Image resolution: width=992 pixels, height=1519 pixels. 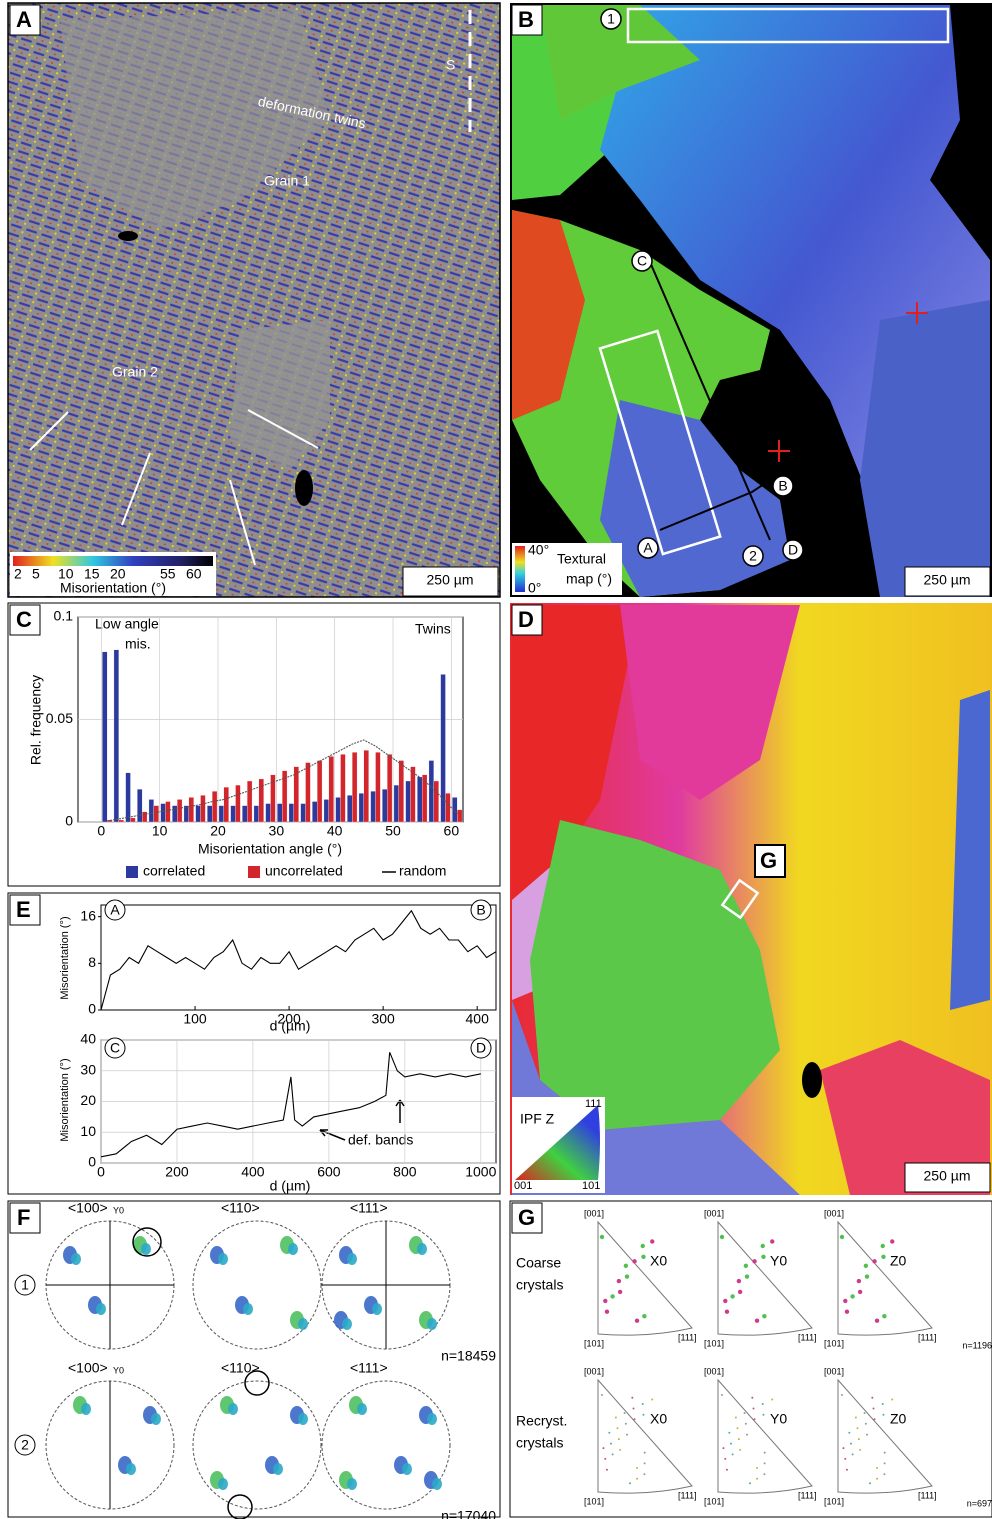 What do you see at coordinates (537, 1119) in the screenshot?
I see `legend-title: IPF Z` at bounding box center [537, 1119].